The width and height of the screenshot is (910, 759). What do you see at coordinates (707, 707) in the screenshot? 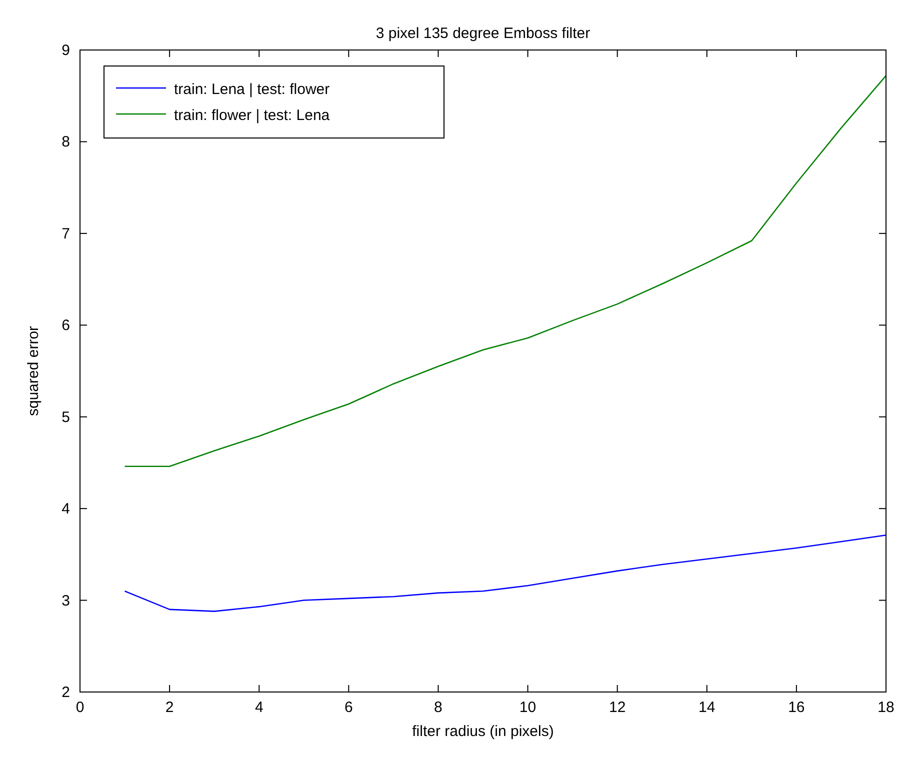
I see `x-tick-label: 14` at bounding box center [707, 707].